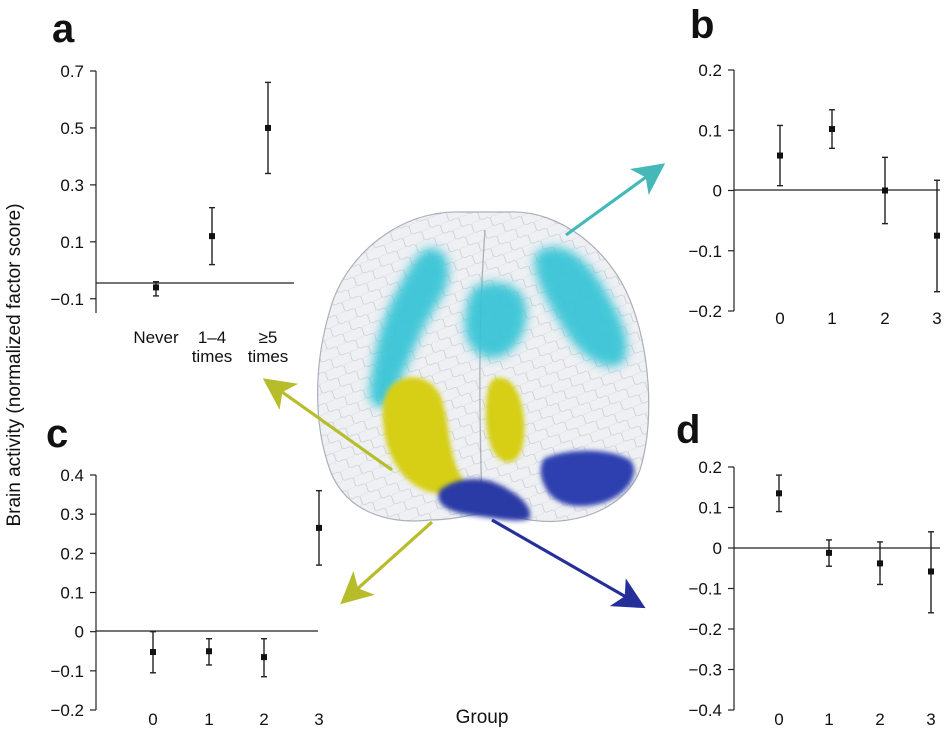  What do you see at coordinates (423, 436) in the screenshot?
I see `yellow-region-left` at bounding box center [423, 436].